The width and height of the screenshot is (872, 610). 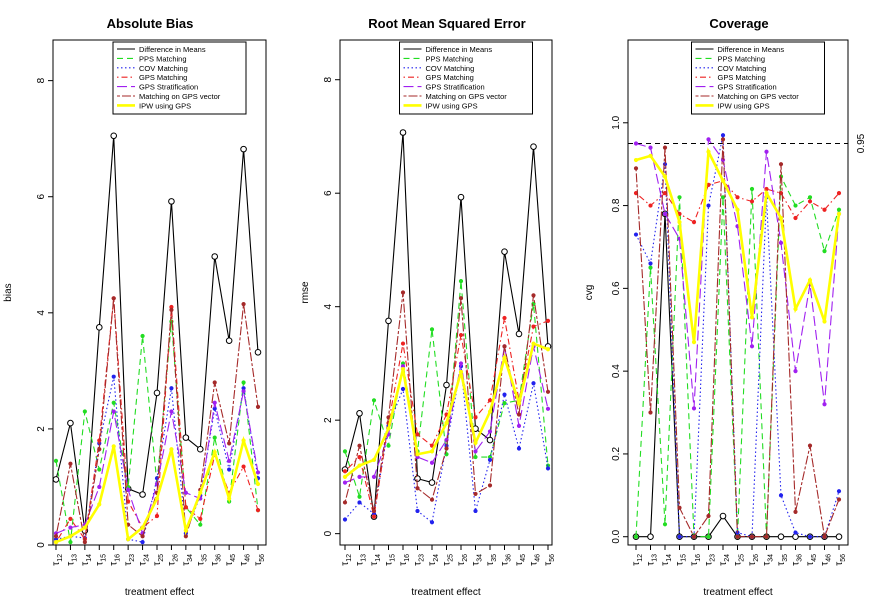 I want to click on y-tick-label: 0.6, so click(x=616, y=288).